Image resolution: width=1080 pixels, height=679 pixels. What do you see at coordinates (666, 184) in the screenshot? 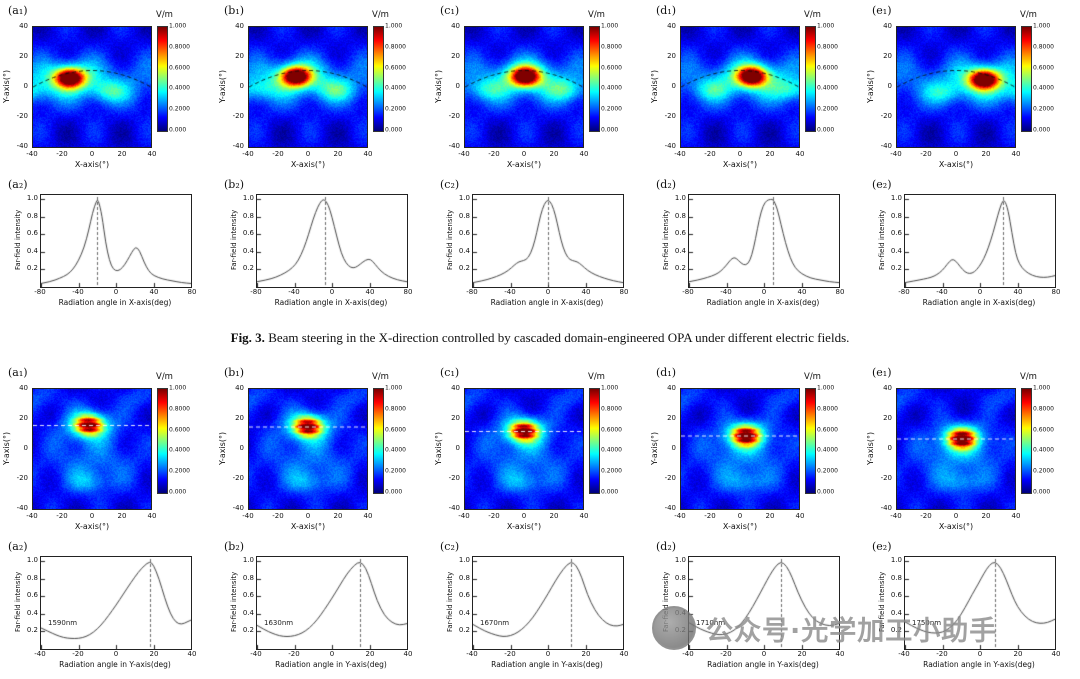
I see `panel-label: (d₂)` at bounding box center [666, 184].